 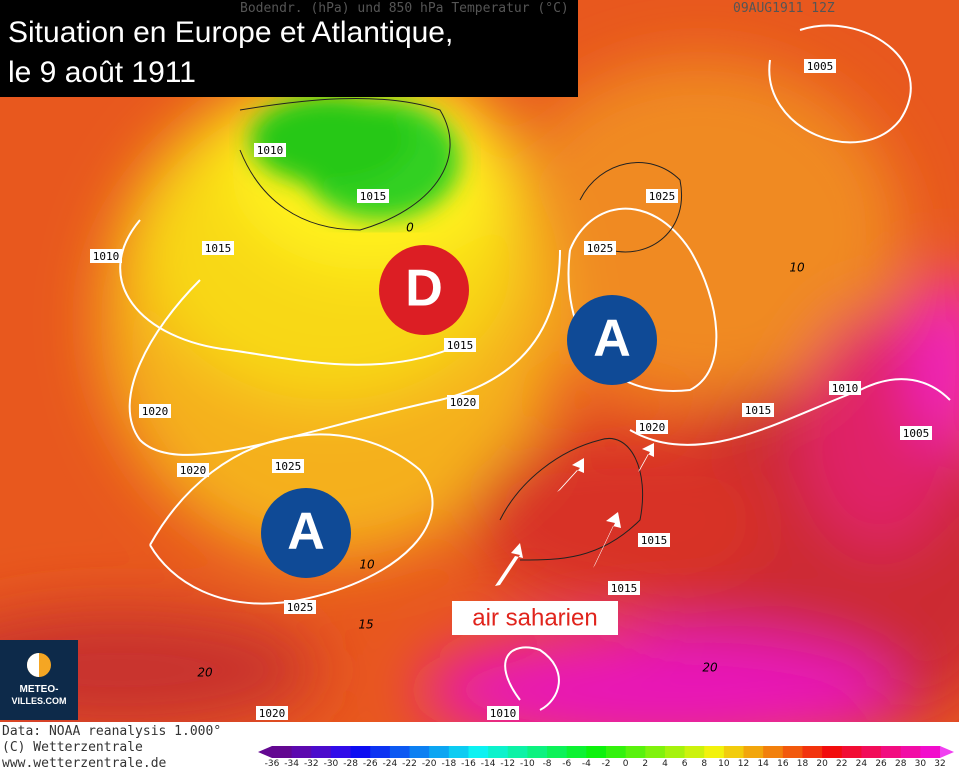 What do you see at coordinates (33, 665) in the screenshot?
I see `logo-icon` at bounding box center [33, 665].